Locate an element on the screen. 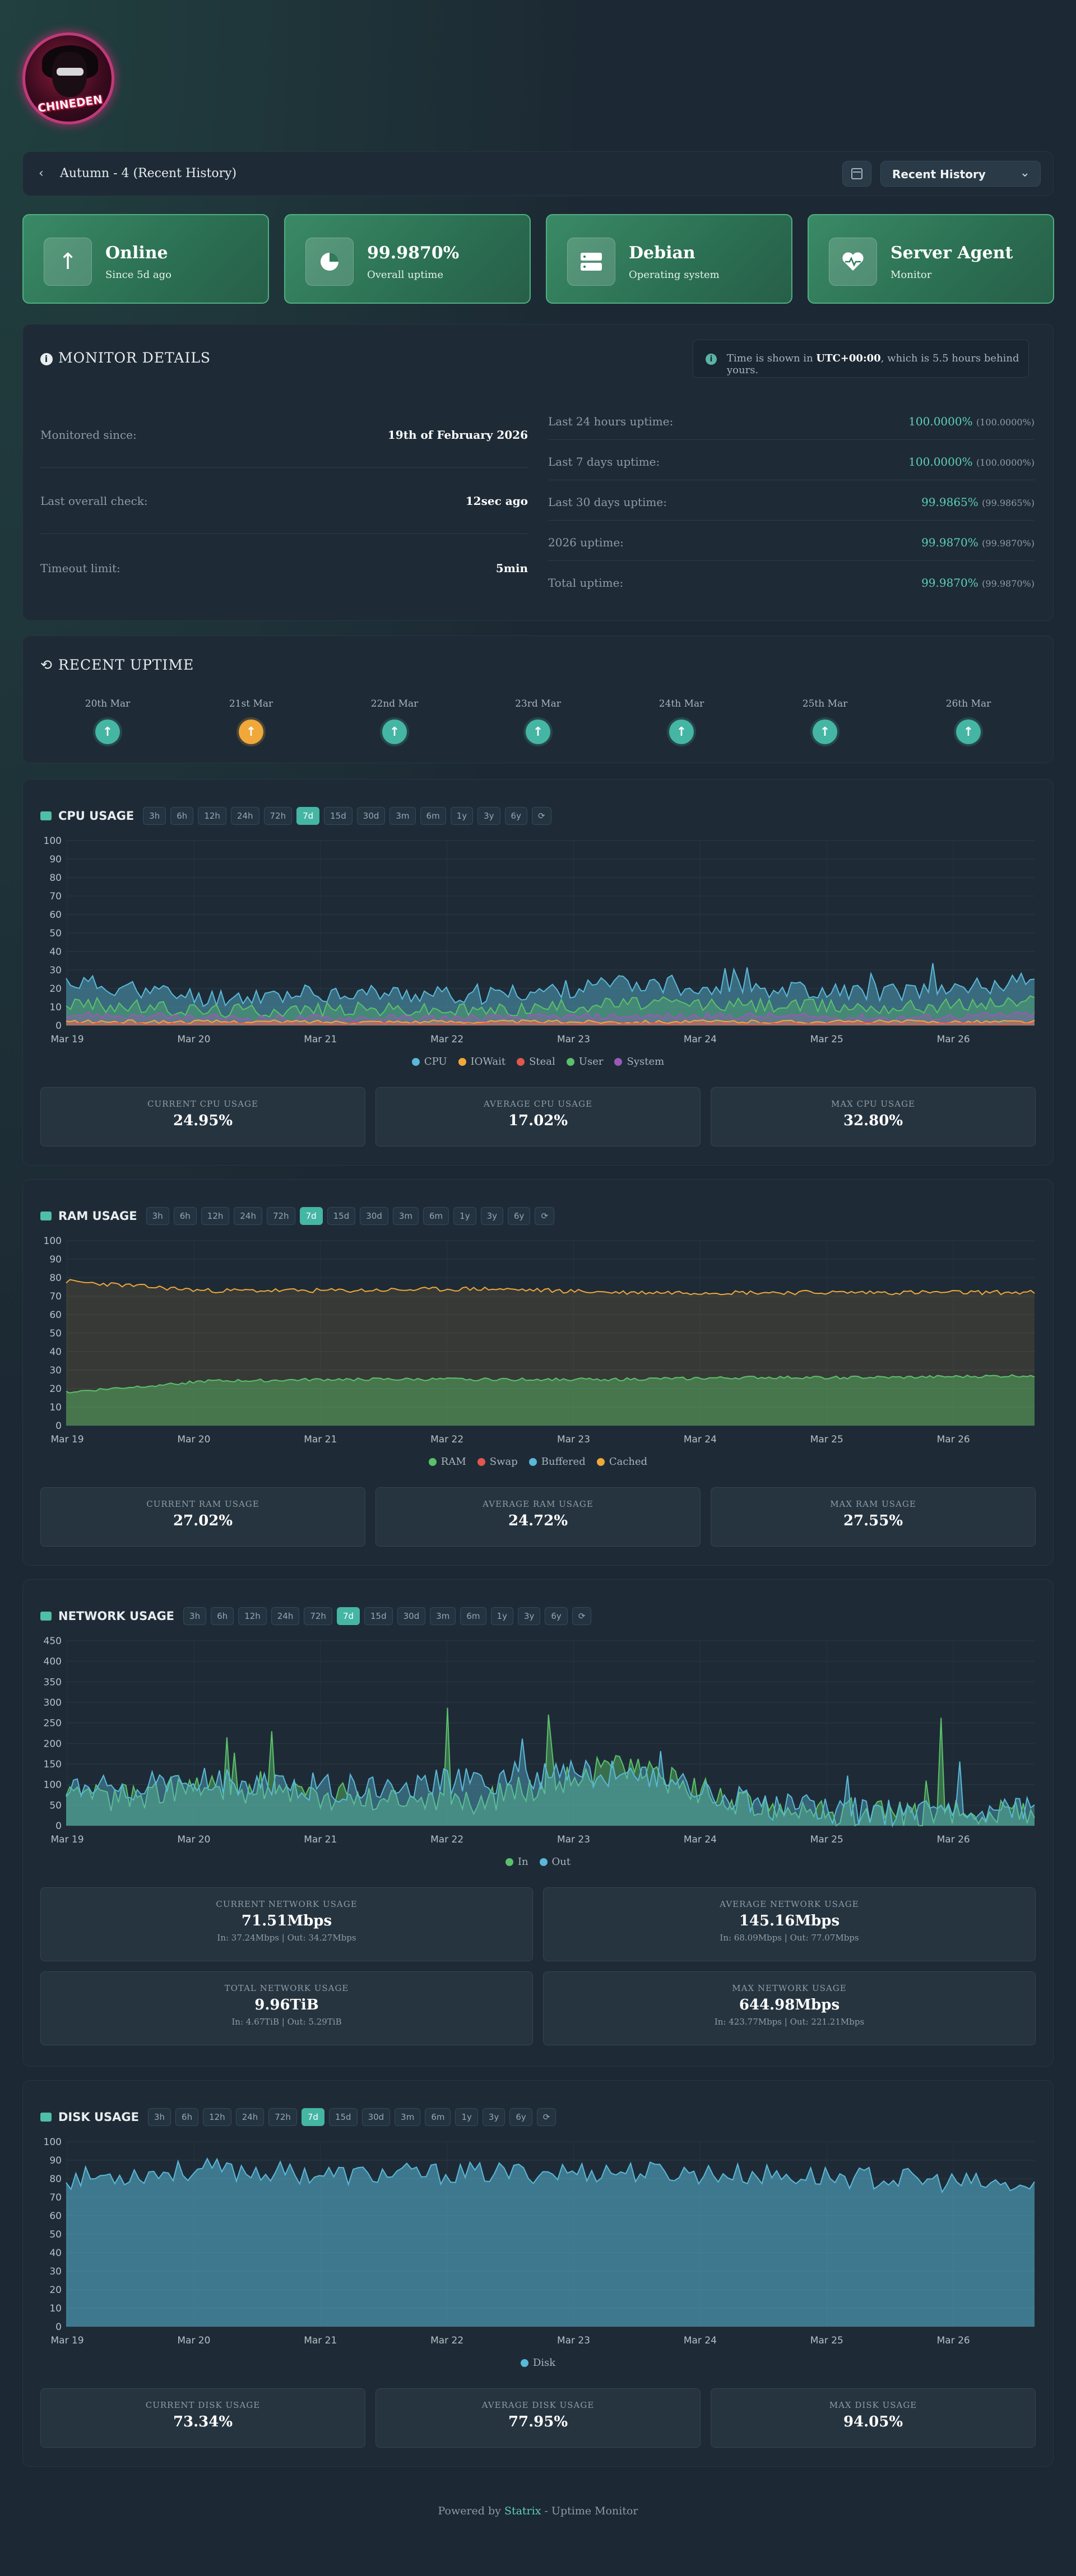 The image size is (1076, 2576). disk-range-12h: 12h is located at coordinates (217, 2117).